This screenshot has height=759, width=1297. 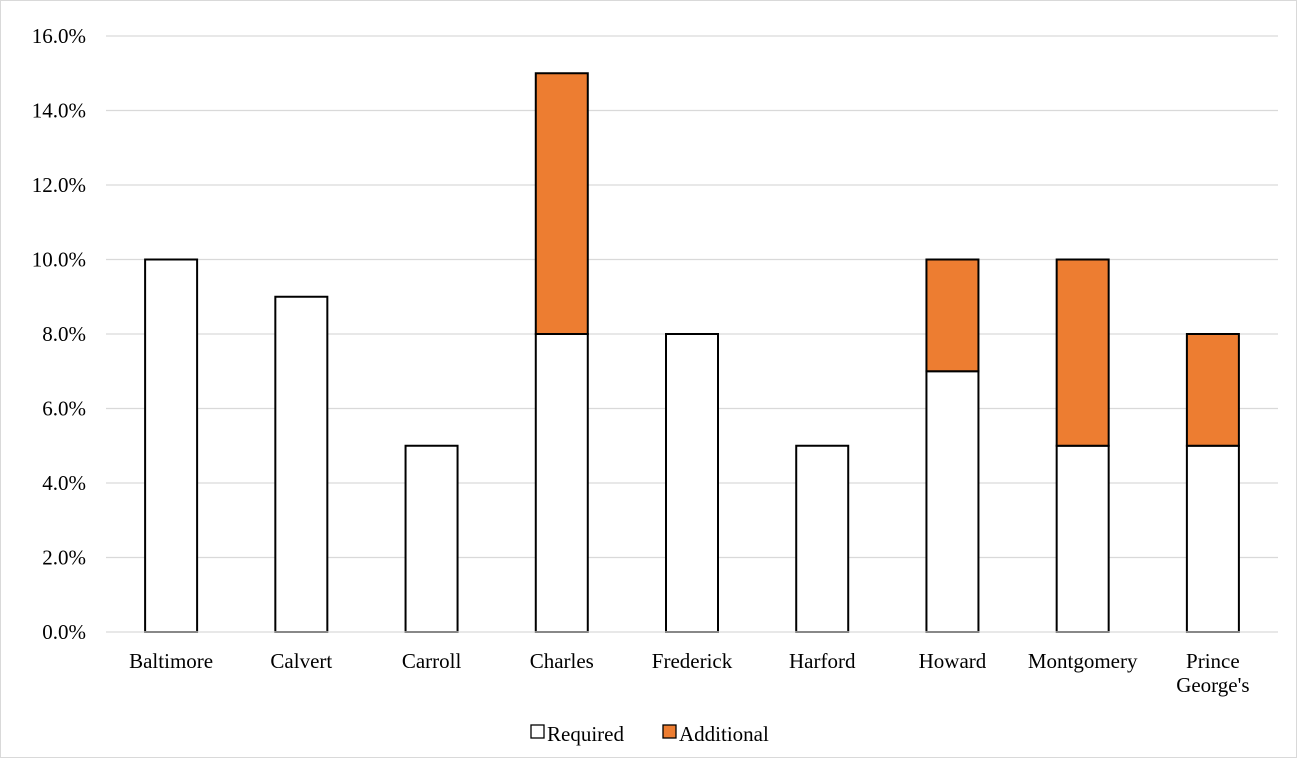 What do you see at coordinates (952, 315) in the screenshot?
I see `bar-additional-howard` at bounding box center [952, 315].